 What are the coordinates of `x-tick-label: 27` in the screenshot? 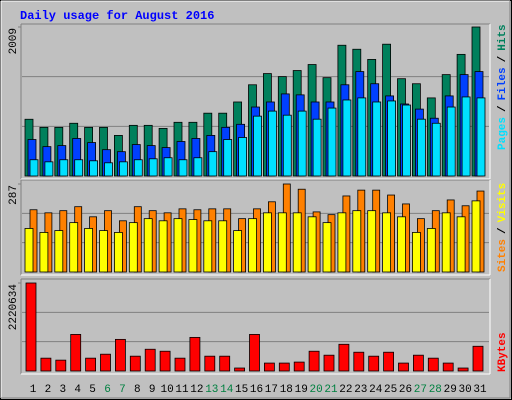 It's located at (420, 390).